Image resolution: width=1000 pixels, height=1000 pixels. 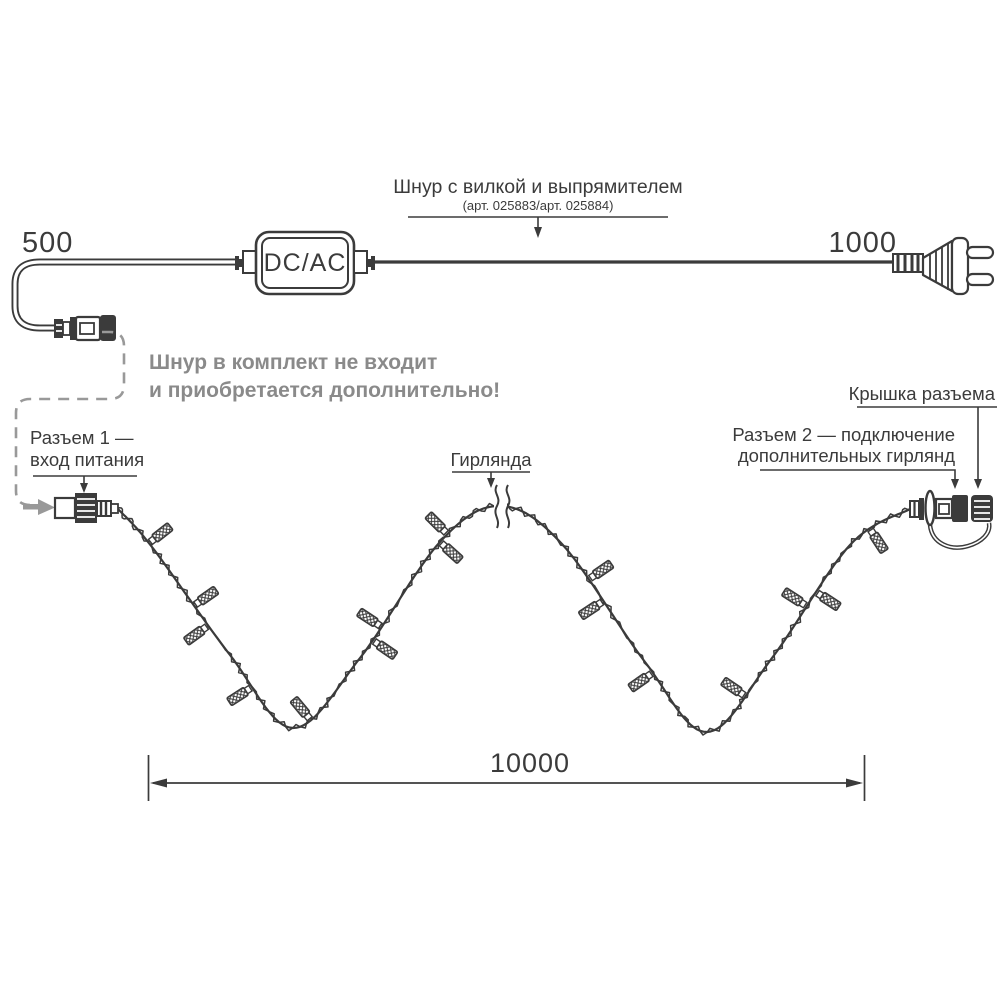 I want to click on dimension-total-value: 10000, so click(x=530, y=763).